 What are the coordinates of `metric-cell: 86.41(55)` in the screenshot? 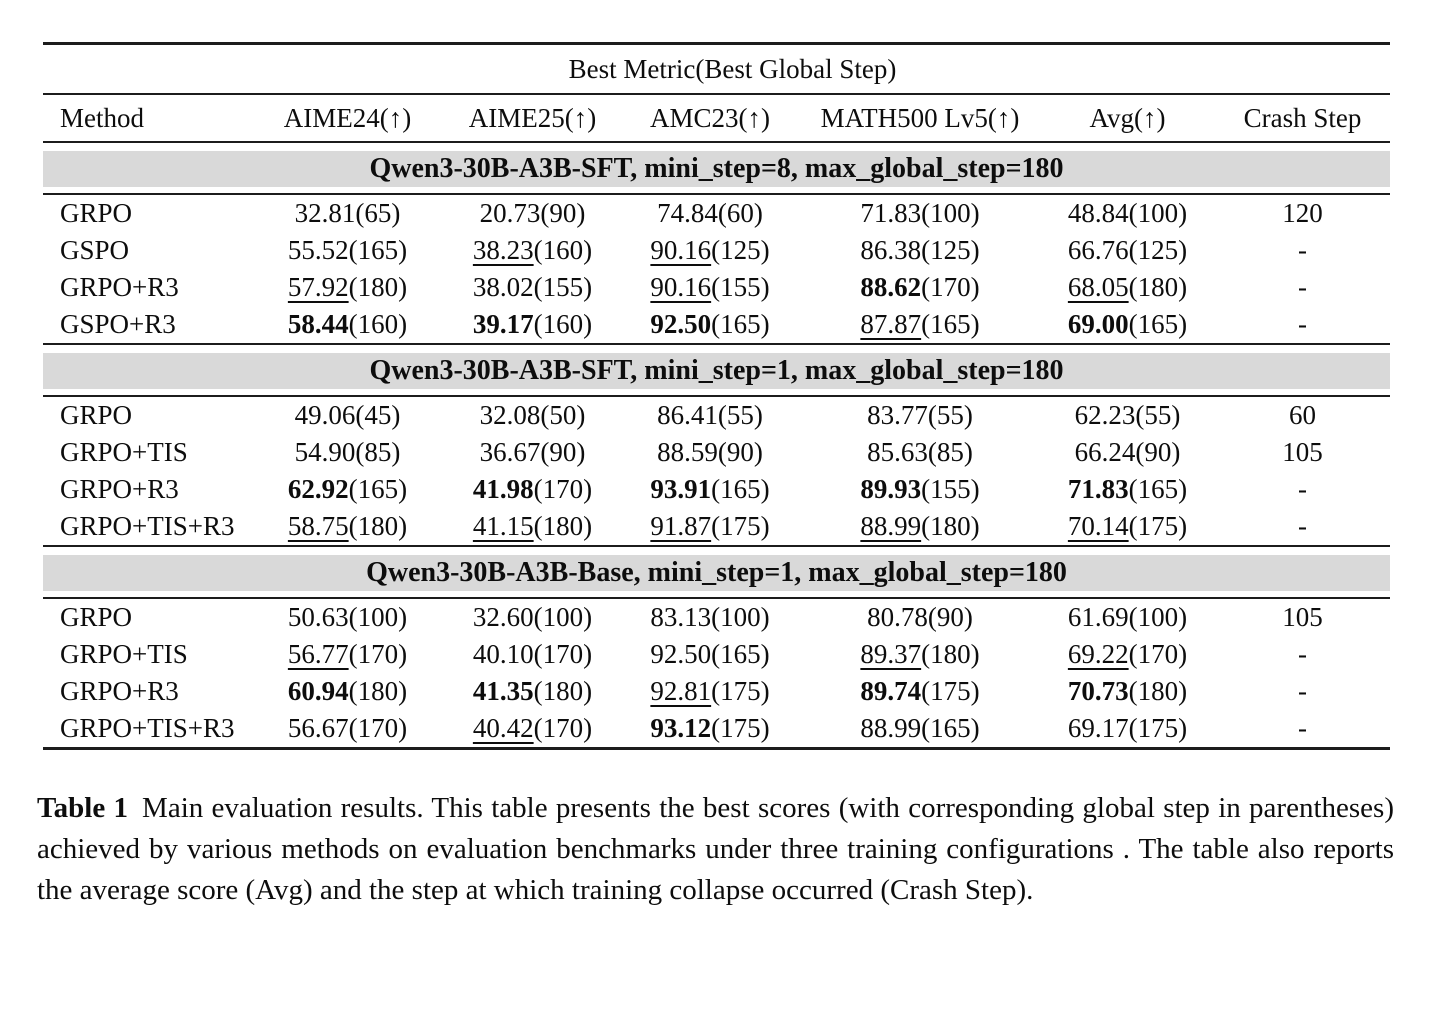 It's located at (710, 415).